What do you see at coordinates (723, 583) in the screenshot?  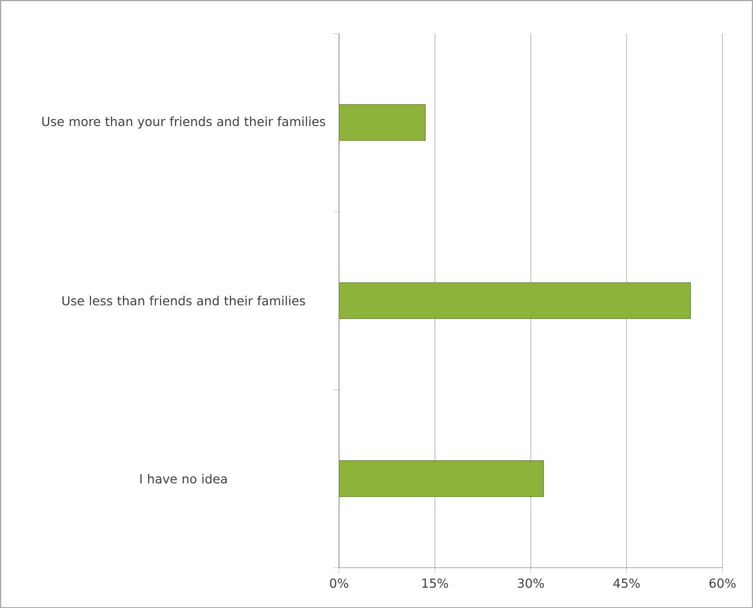 I see `x-tick-label: 60%` at bounding box center [723, 583].